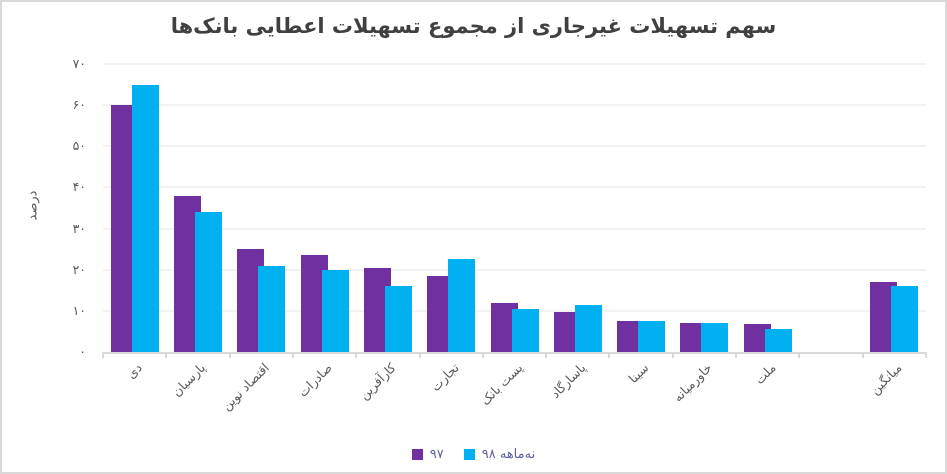  I want to click on x-category-label: تجارت, so click(444, 377).